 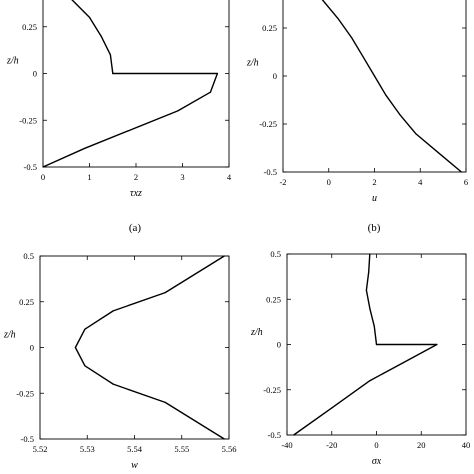 What do you see at coordinates (466, 182) in the screenshot?
I see `x-tick-label: 6` at bounding box center [466, 182].